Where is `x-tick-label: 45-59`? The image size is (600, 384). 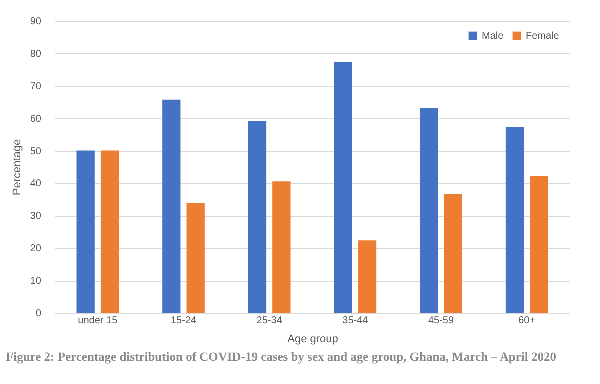
x-tick-label: 45-59 is located at coordinates (441, 321).